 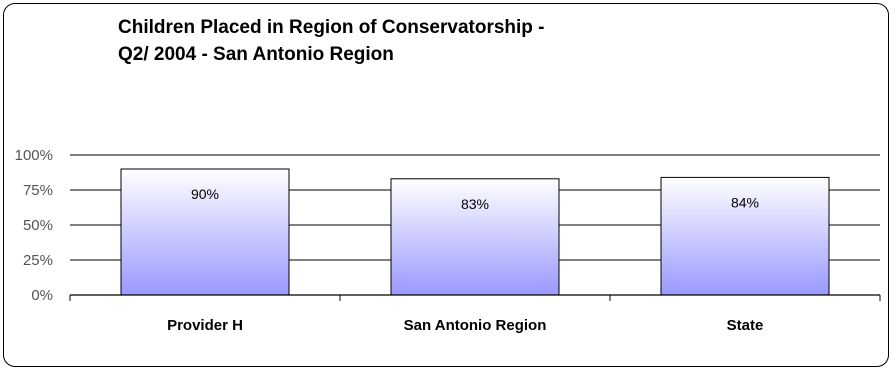 I want to click on category-label: State, so click(x=745, y=325).